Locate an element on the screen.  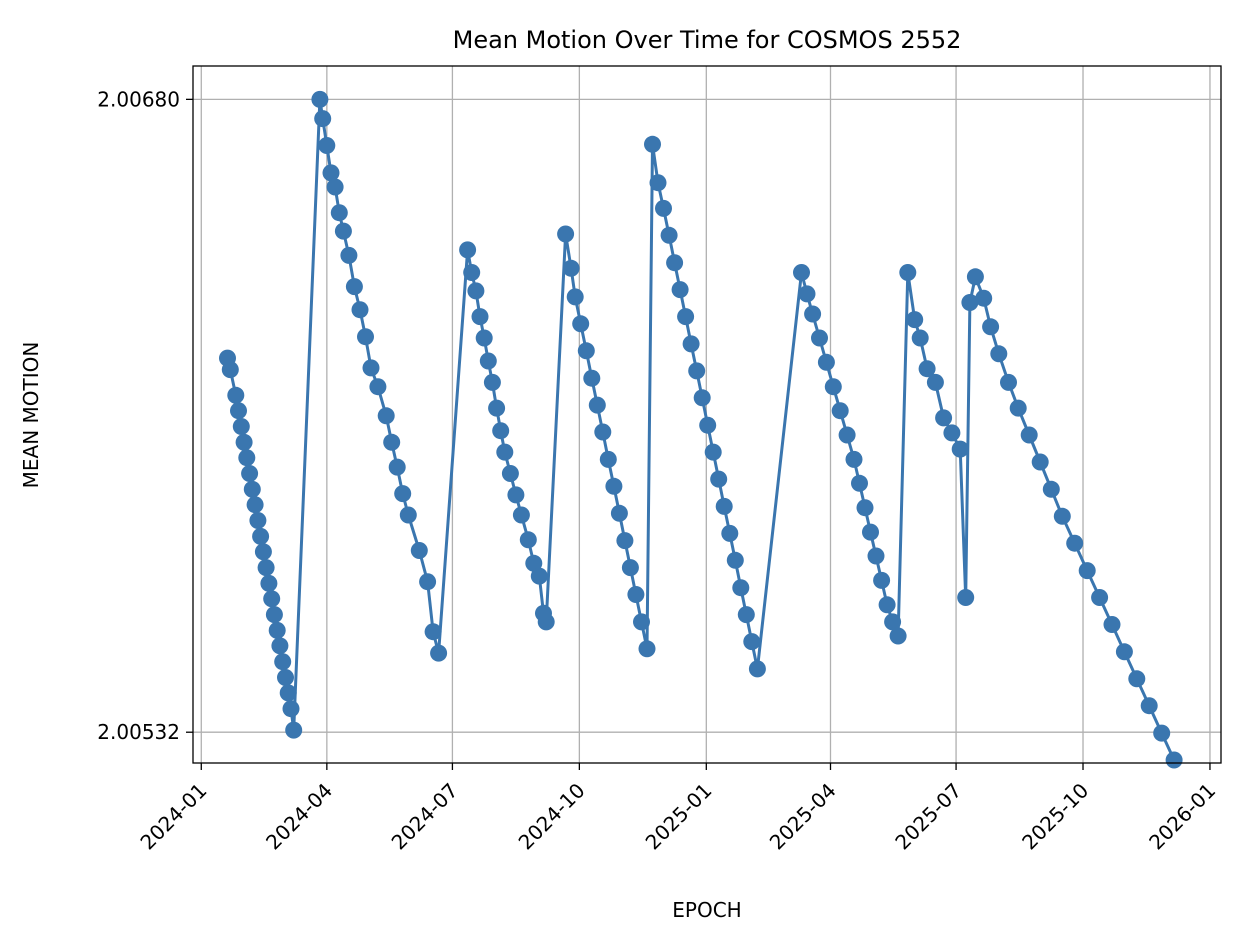
y-axis-label: MEAN MOTION is located at coordinates (31, 415).